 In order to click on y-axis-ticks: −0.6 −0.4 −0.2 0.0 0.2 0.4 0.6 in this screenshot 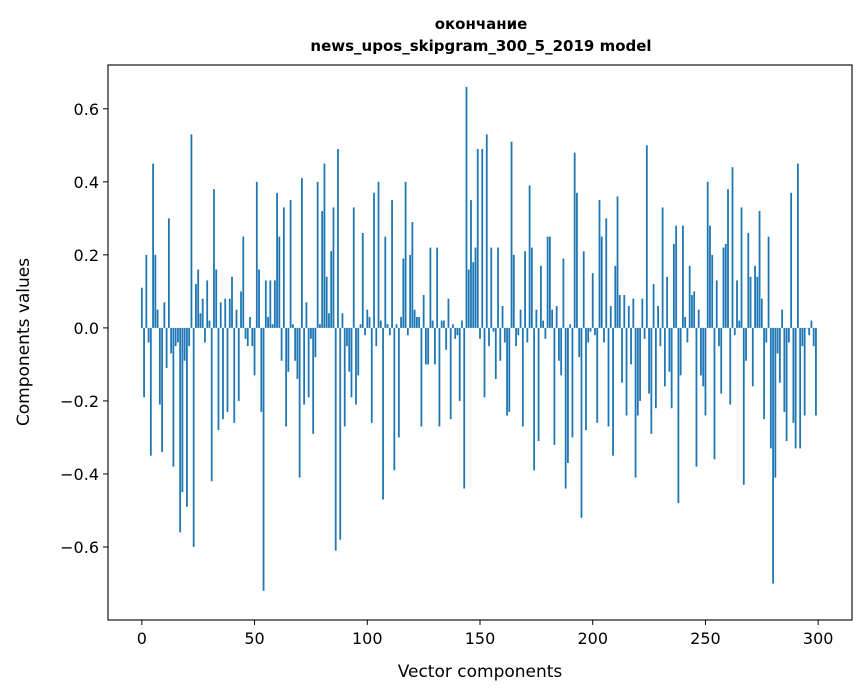, I will do `click(84, 328)`.